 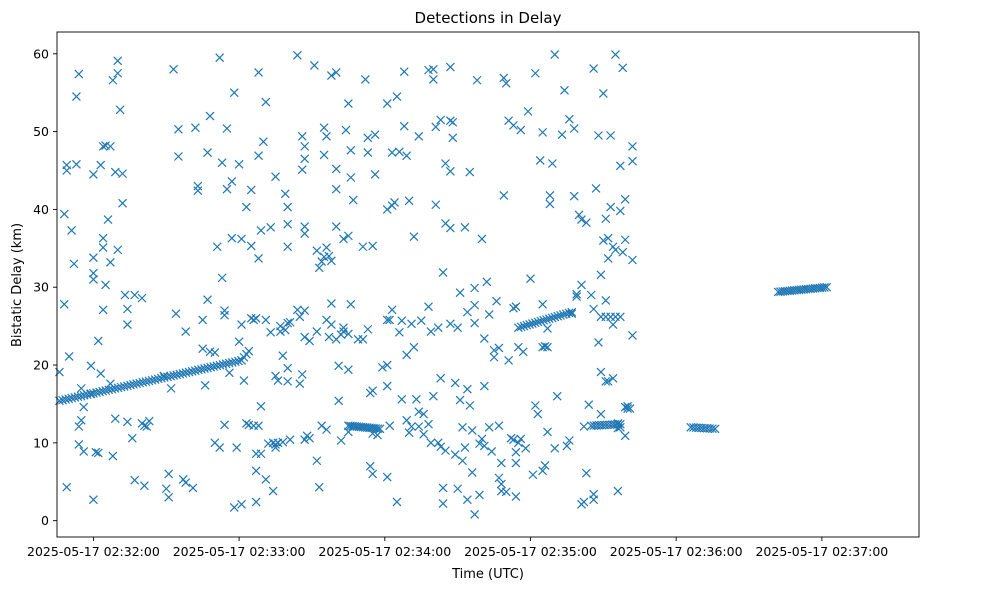 What do you see at coordinates (530, 551) in the screenshot?
I see `x-tick-label: 2025-05-17 02:35:00` at bounding box center [530, 551].